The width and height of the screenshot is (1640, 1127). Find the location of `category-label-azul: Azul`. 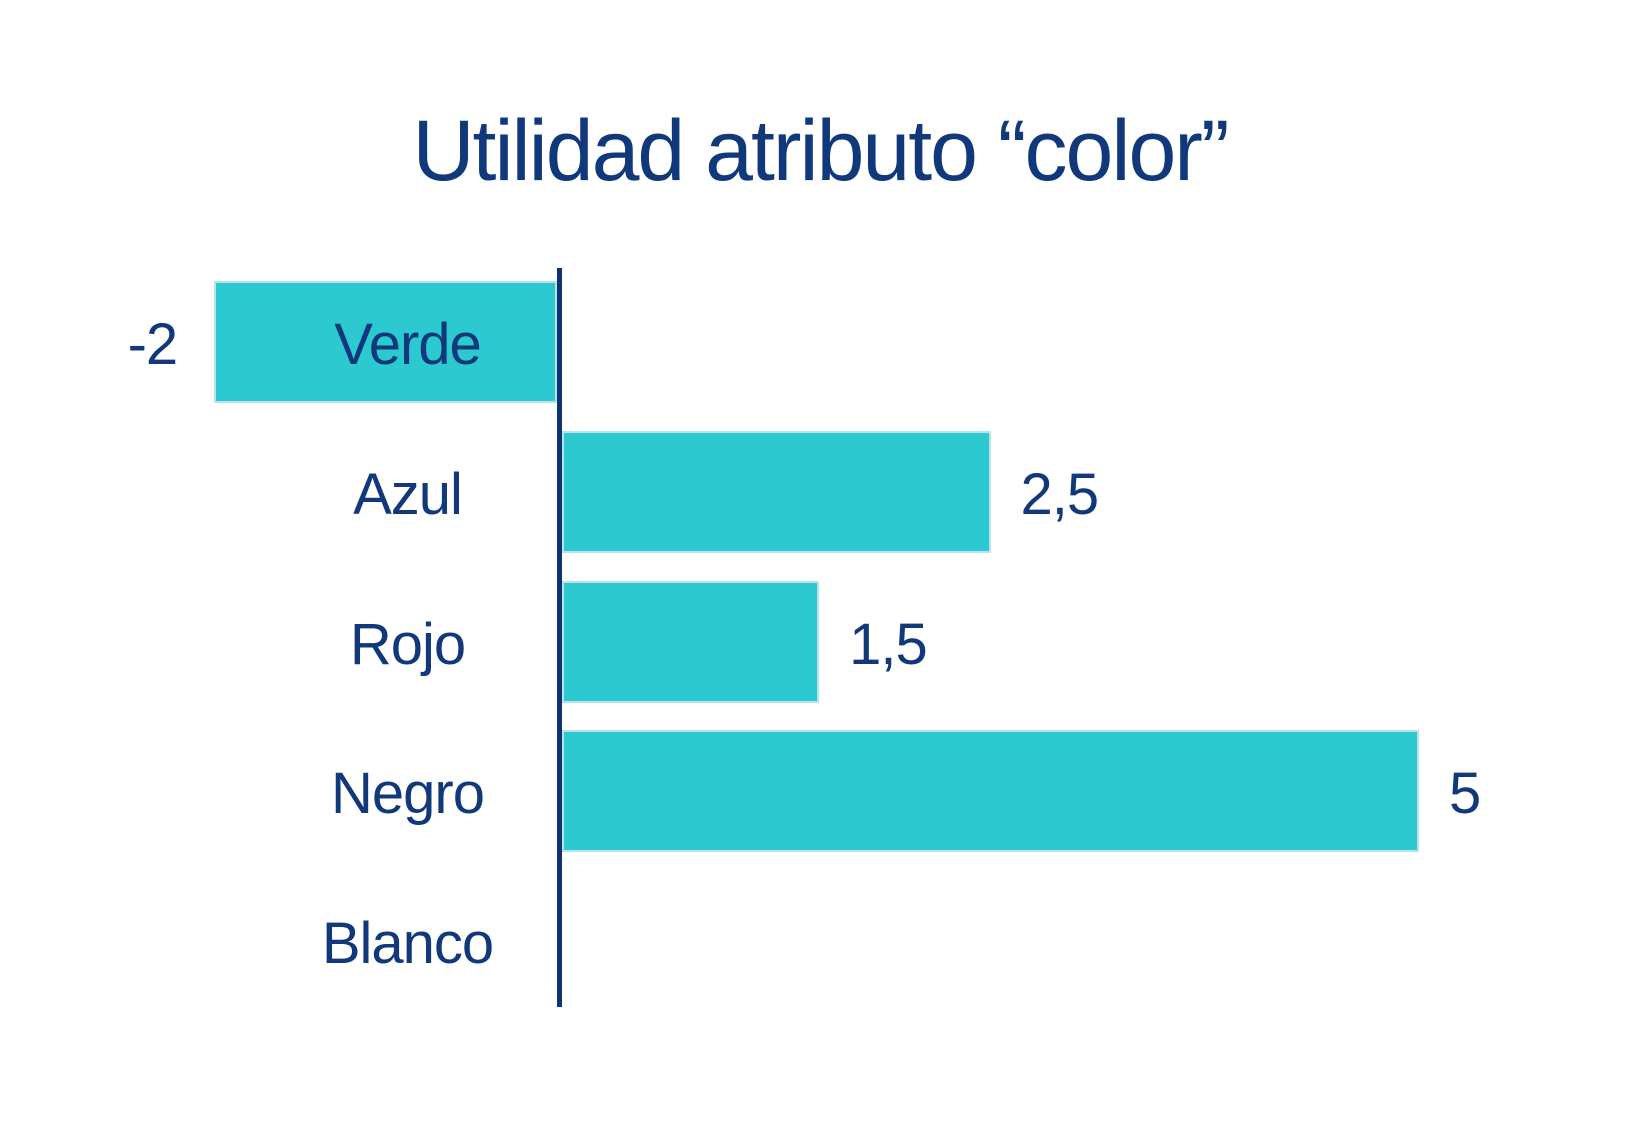

category-label-azul: Azul is located at coordinates (408, 494).